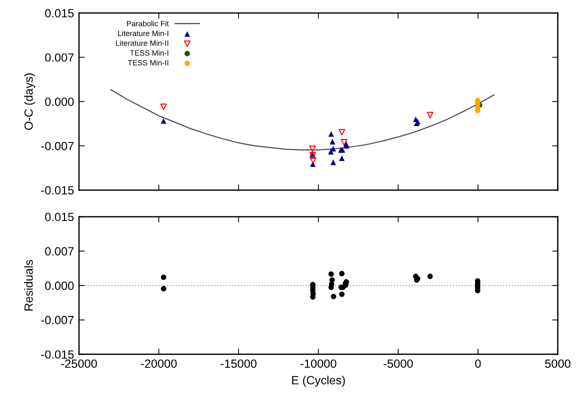  What do you see at coordinates (318, 381) in the screenshot?
I see `x-axis-title: E (Cycles)` at bounding box center [318, 381].